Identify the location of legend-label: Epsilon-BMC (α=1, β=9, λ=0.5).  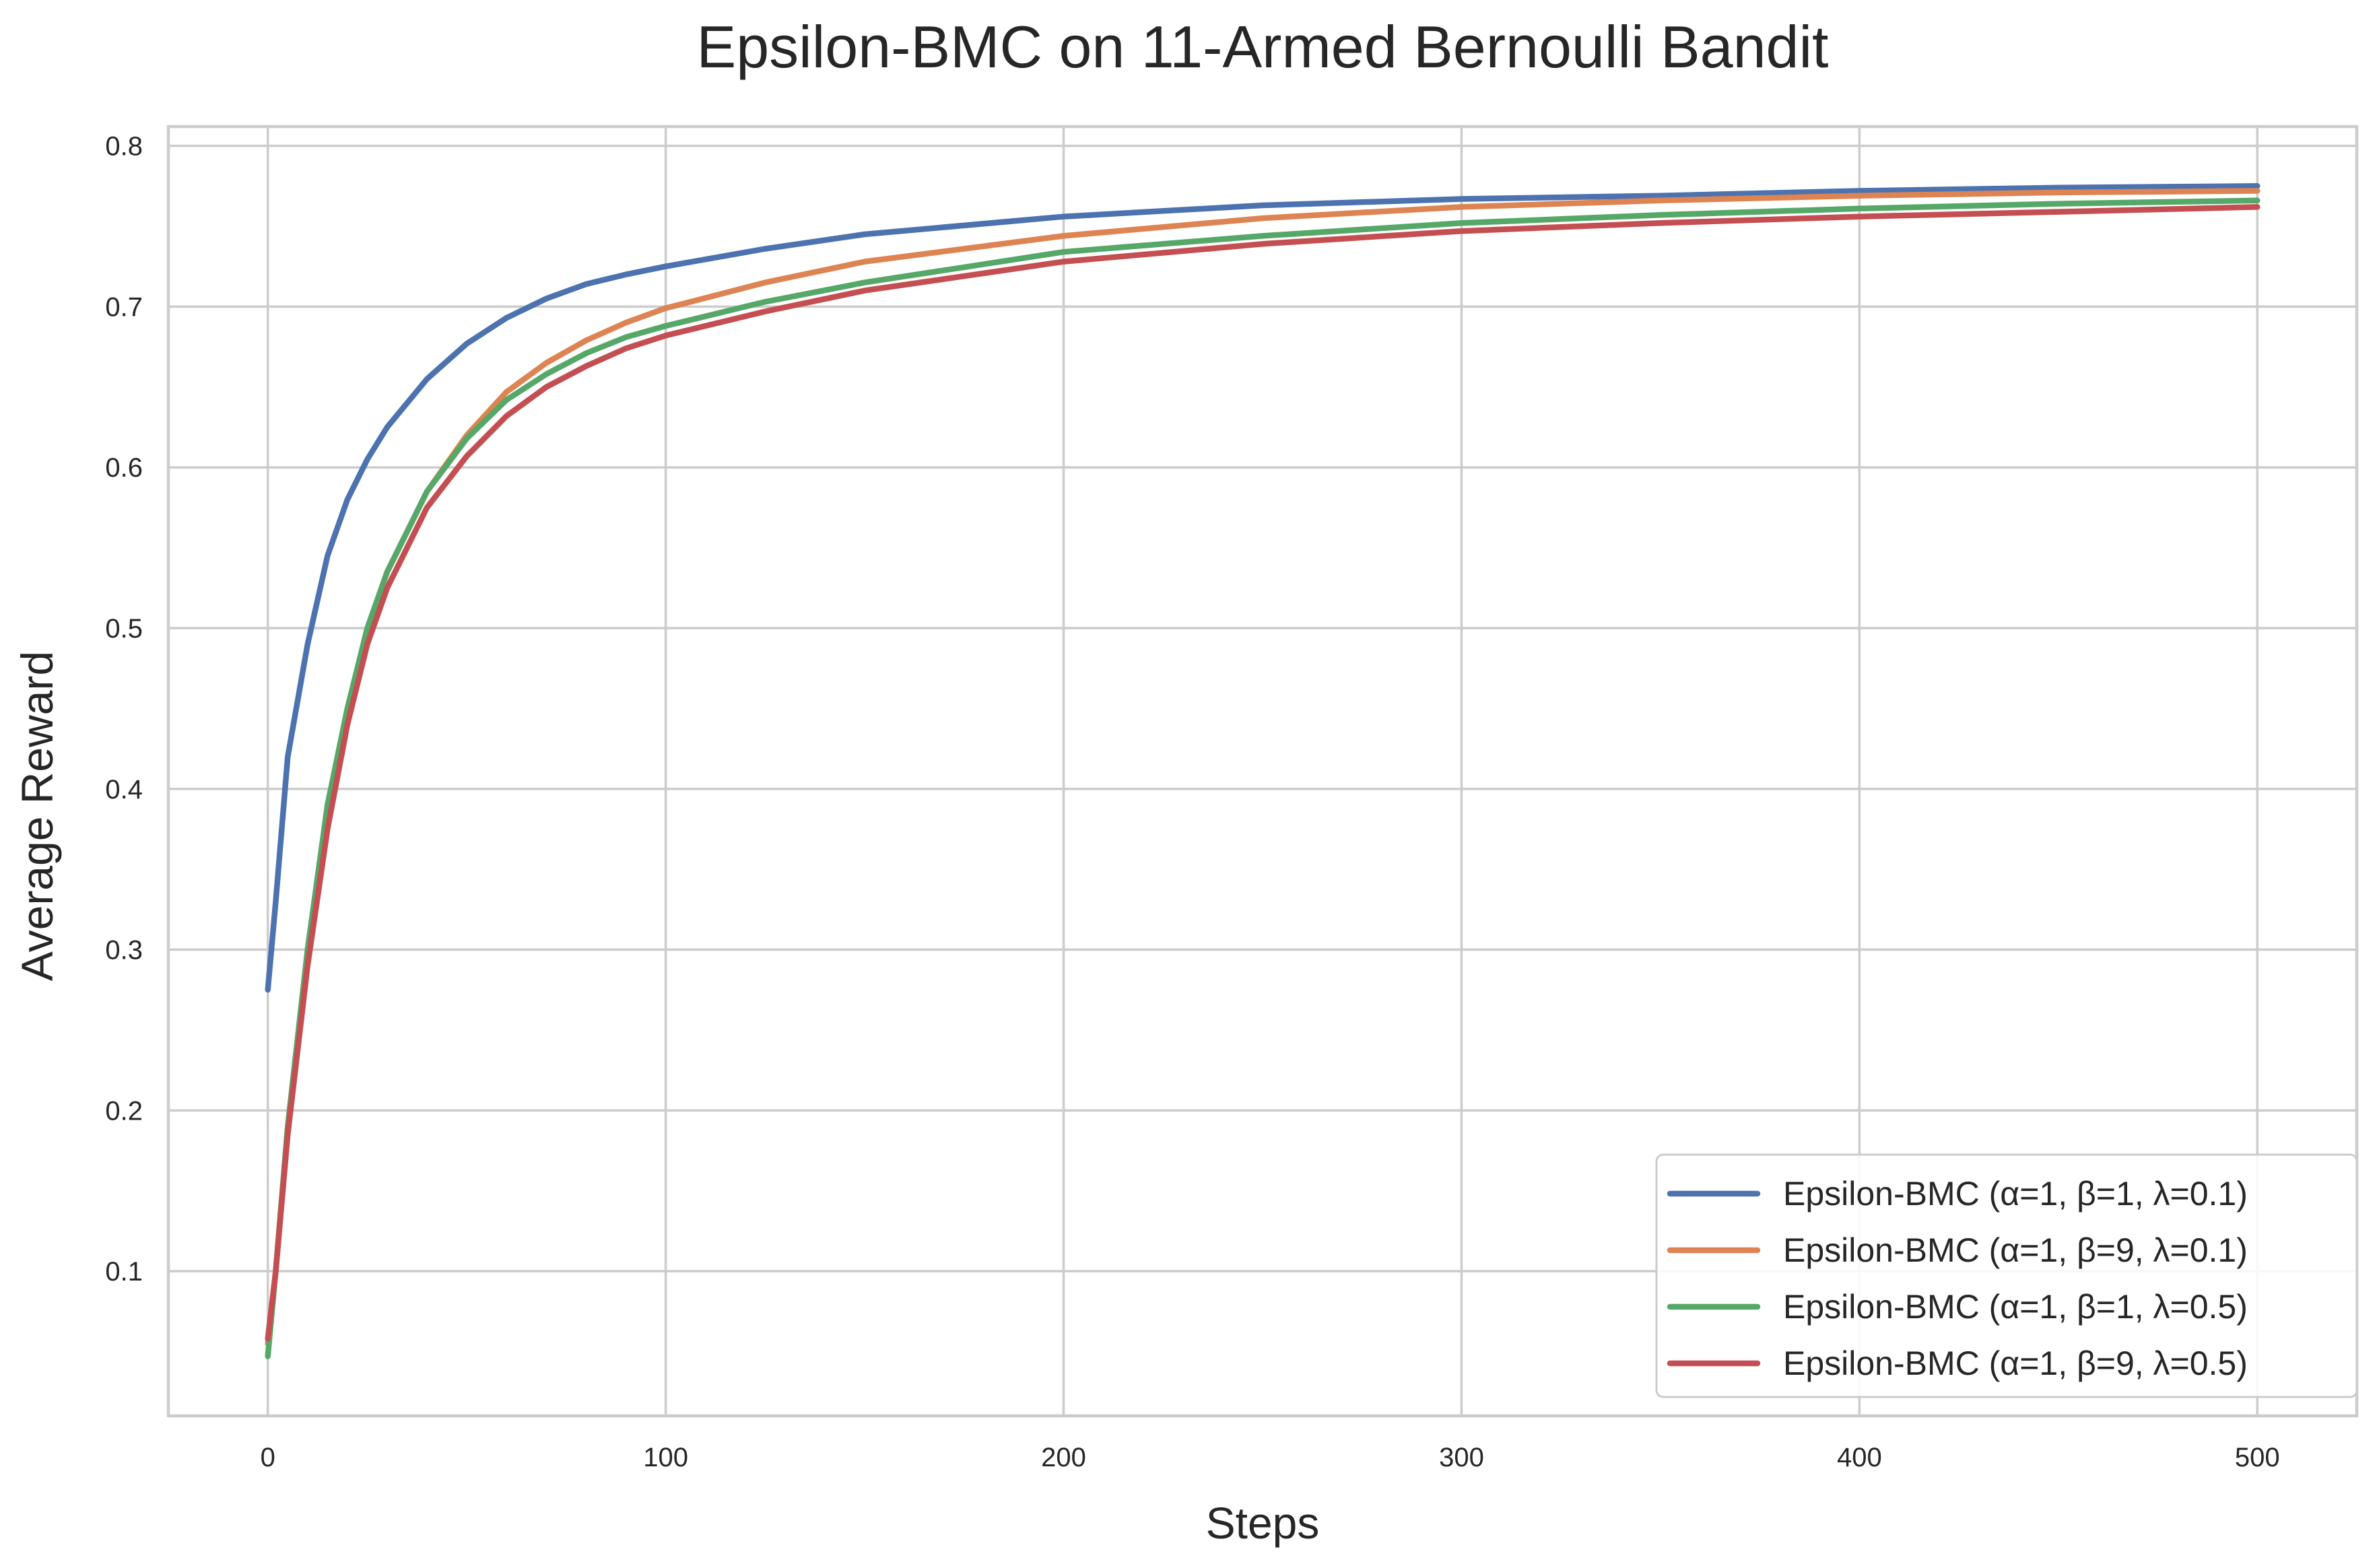
(2015, 1363).